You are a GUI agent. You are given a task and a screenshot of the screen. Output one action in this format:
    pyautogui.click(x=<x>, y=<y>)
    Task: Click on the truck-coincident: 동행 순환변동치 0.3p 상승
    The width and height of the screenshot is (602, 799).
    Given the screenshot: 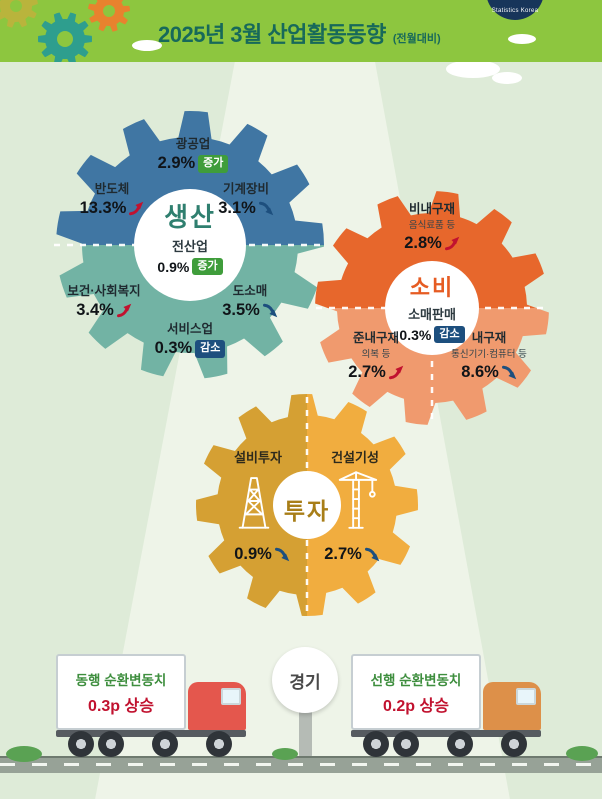 What is the action you would take?
    pyautogui.click(x=154, y=709)
    